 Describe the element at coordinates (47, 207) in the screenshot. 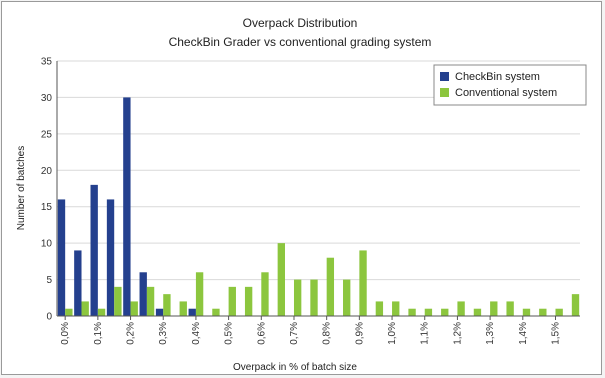

I see `y-tick-label: 15` at that location.